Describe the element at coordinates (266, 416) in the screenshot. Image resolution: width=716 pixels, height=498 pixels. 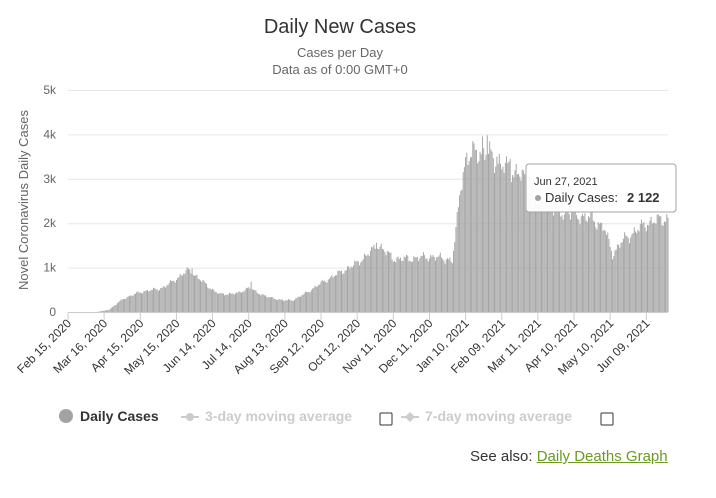
I see `legend-item-3-day-average: 3-day moving average` at that location.